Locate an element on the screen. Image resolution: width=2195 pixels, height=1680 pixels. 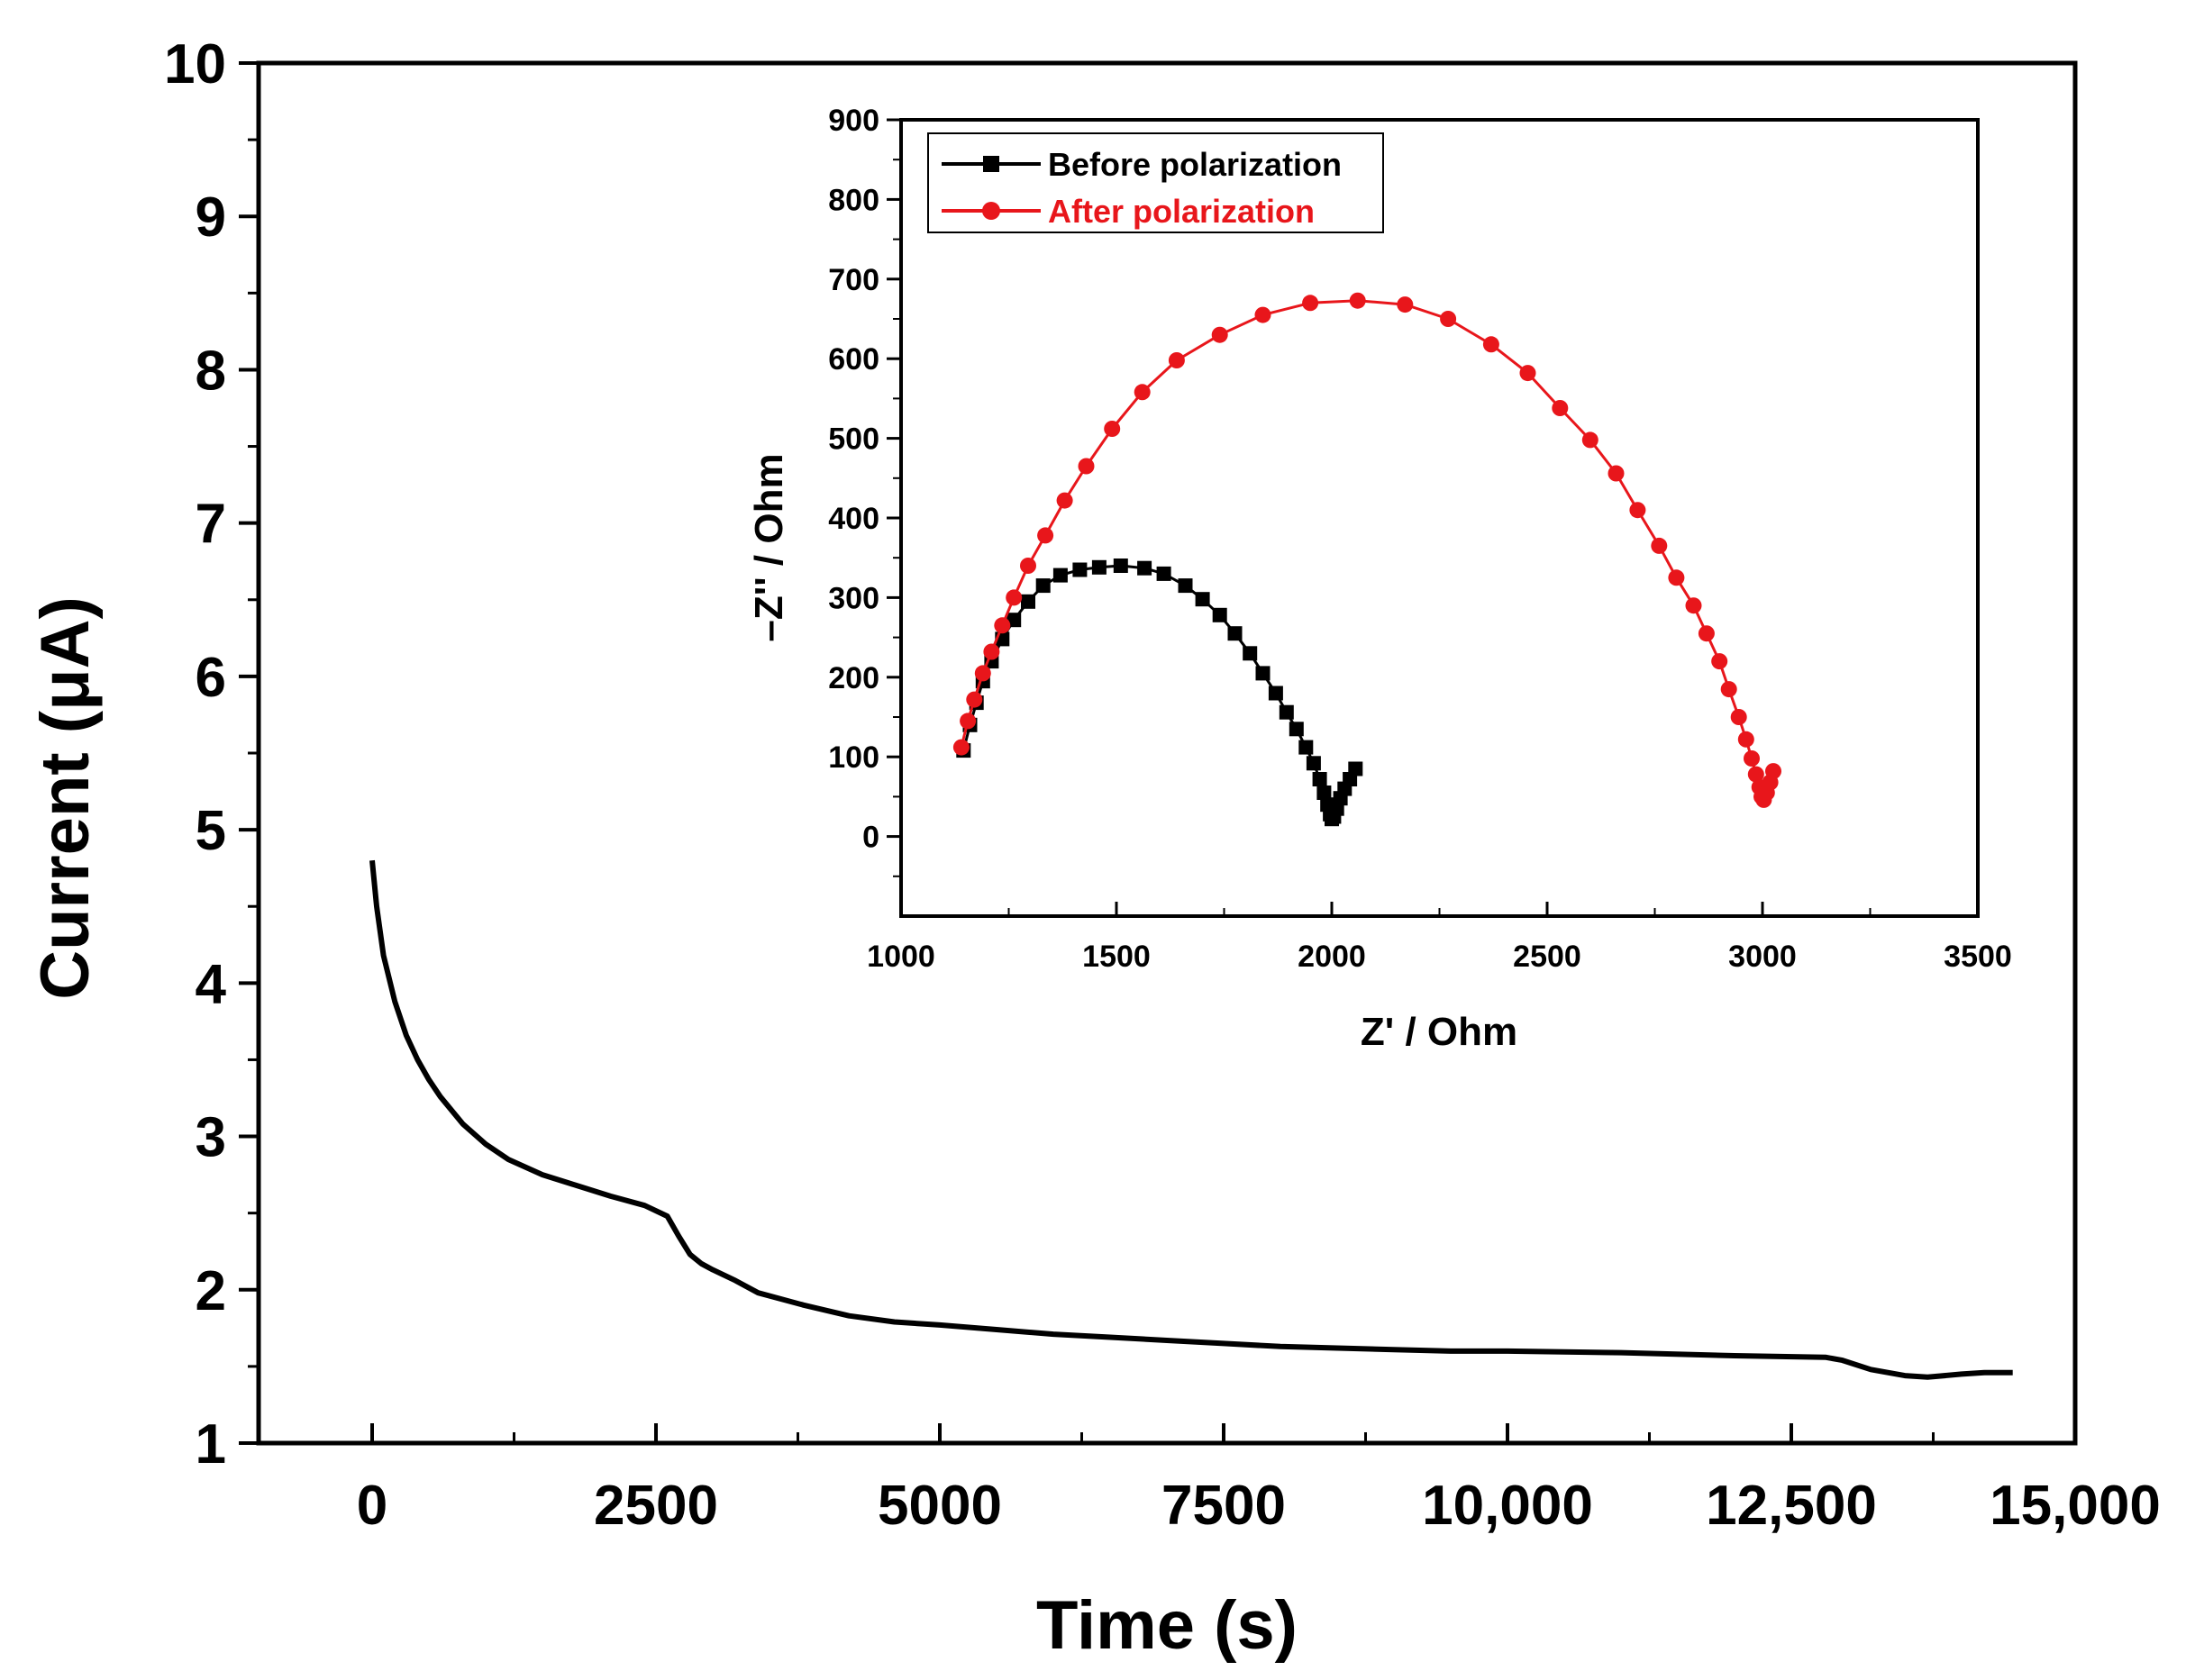
main-x-tick-label: 0 is located at coordinates (372, 1506).